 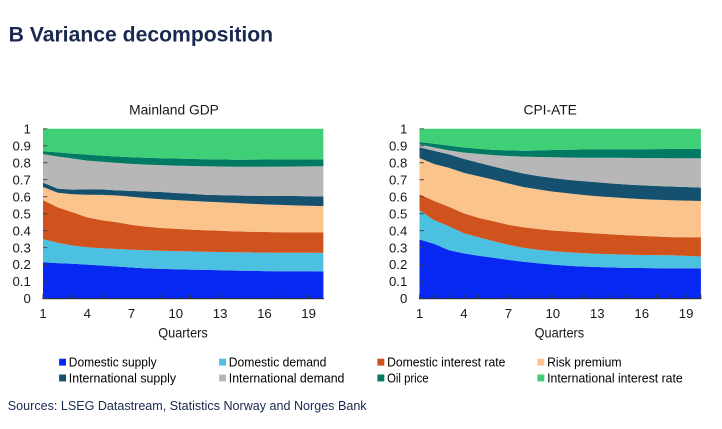 I want to click on svg-text: International supply, so click(x=123, y=378).